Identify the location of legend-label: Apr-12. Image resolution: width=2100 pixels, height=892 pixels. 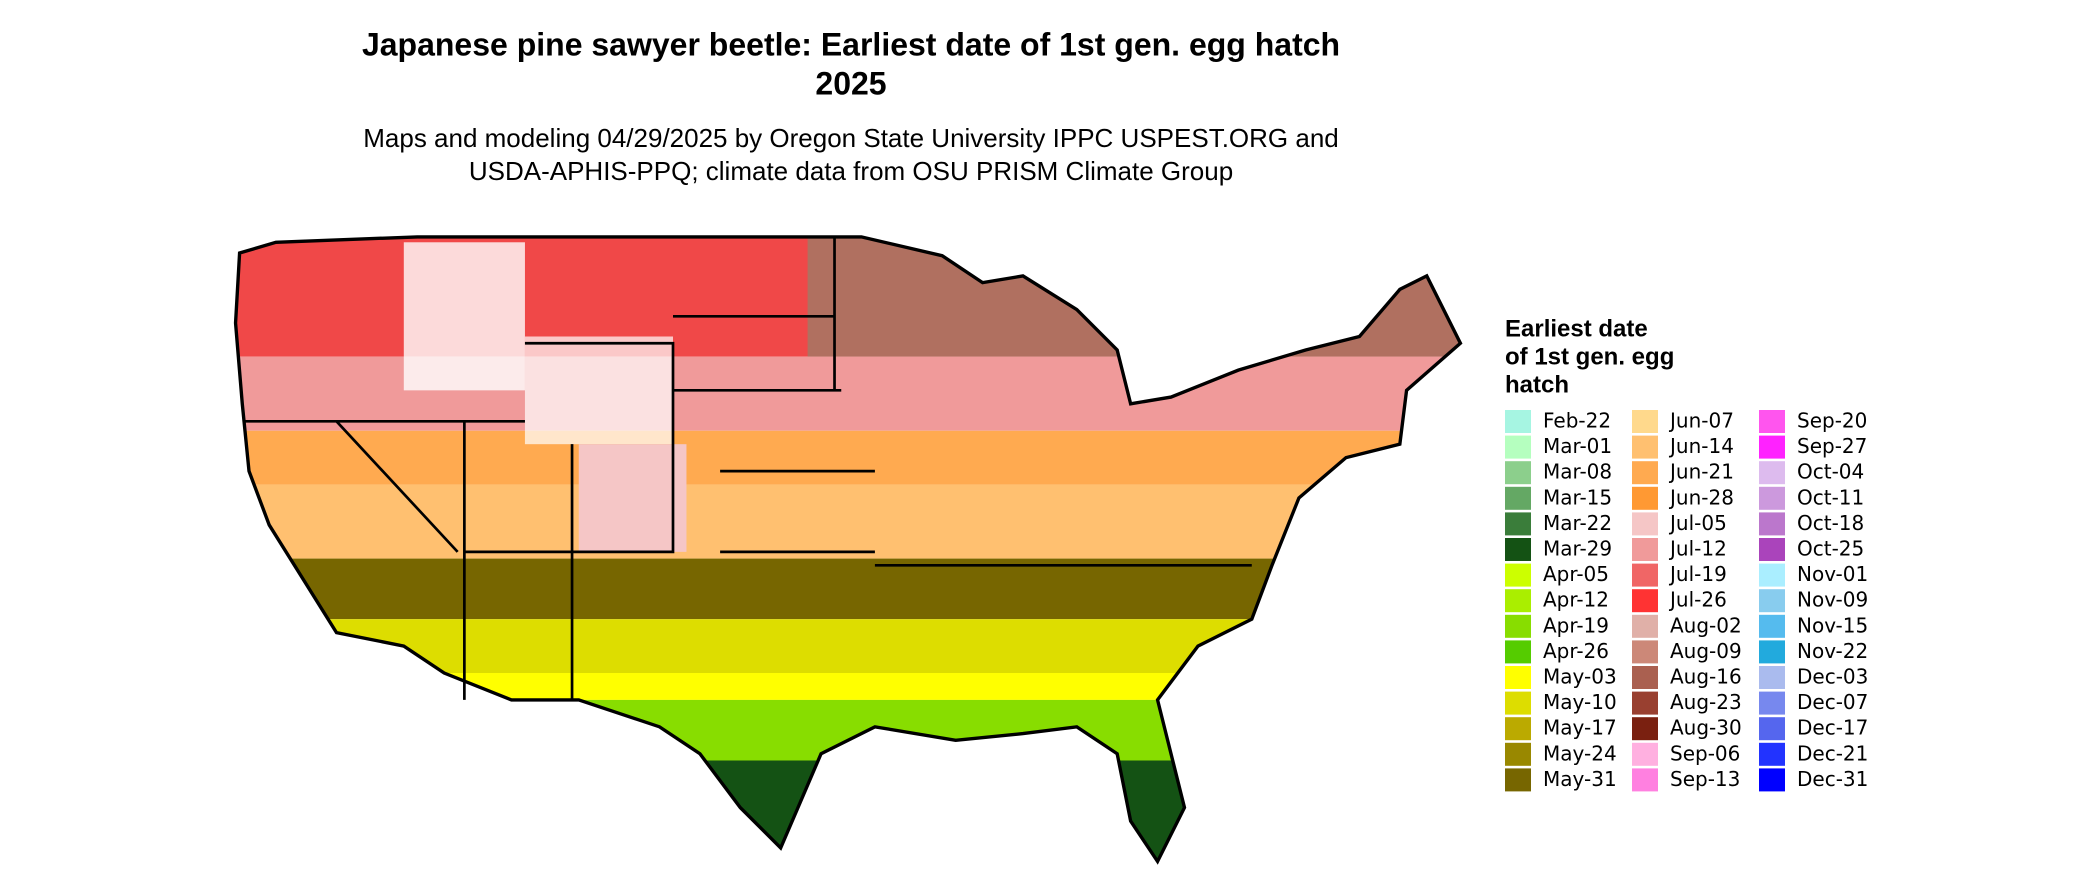
(1576, 600).